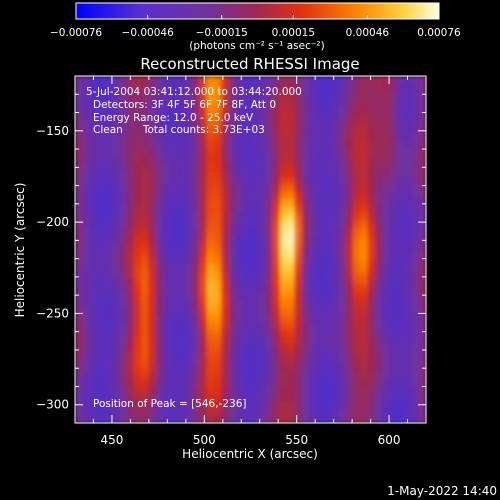 The height and width of the screenshot is (500, 500). I want to click on x-tick-label: 500, so click(204, 440).